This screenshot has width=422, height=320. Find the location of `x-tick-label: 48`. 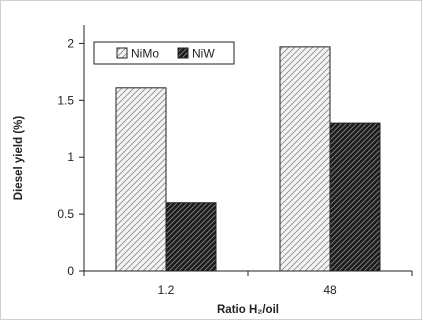

x-tick-label: 48 is located at coordinates (330, 290).